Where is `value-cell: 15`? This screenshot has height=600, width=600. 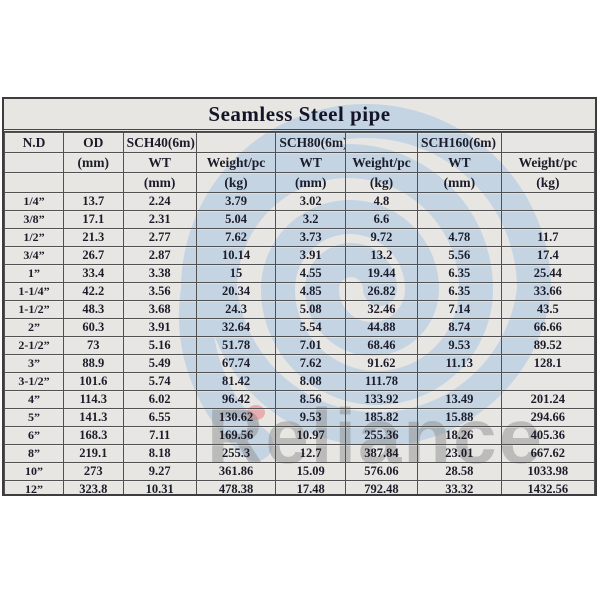 value-cell: 15 is located at coordinates (236, 273).